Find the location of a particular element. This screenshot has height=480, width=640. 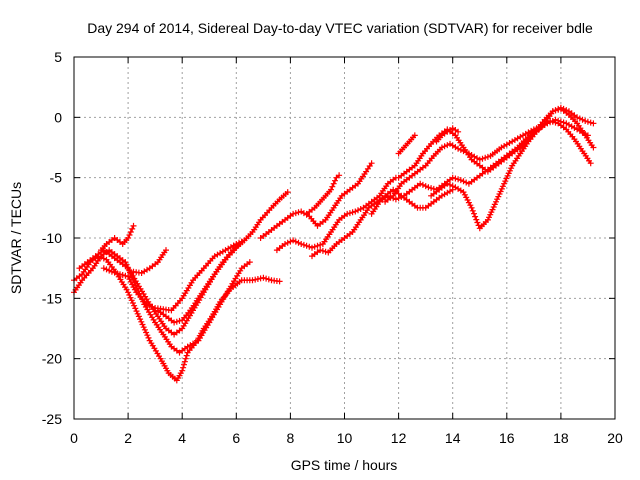

x-tick-label: 20 is located at coordinates (615, 438).